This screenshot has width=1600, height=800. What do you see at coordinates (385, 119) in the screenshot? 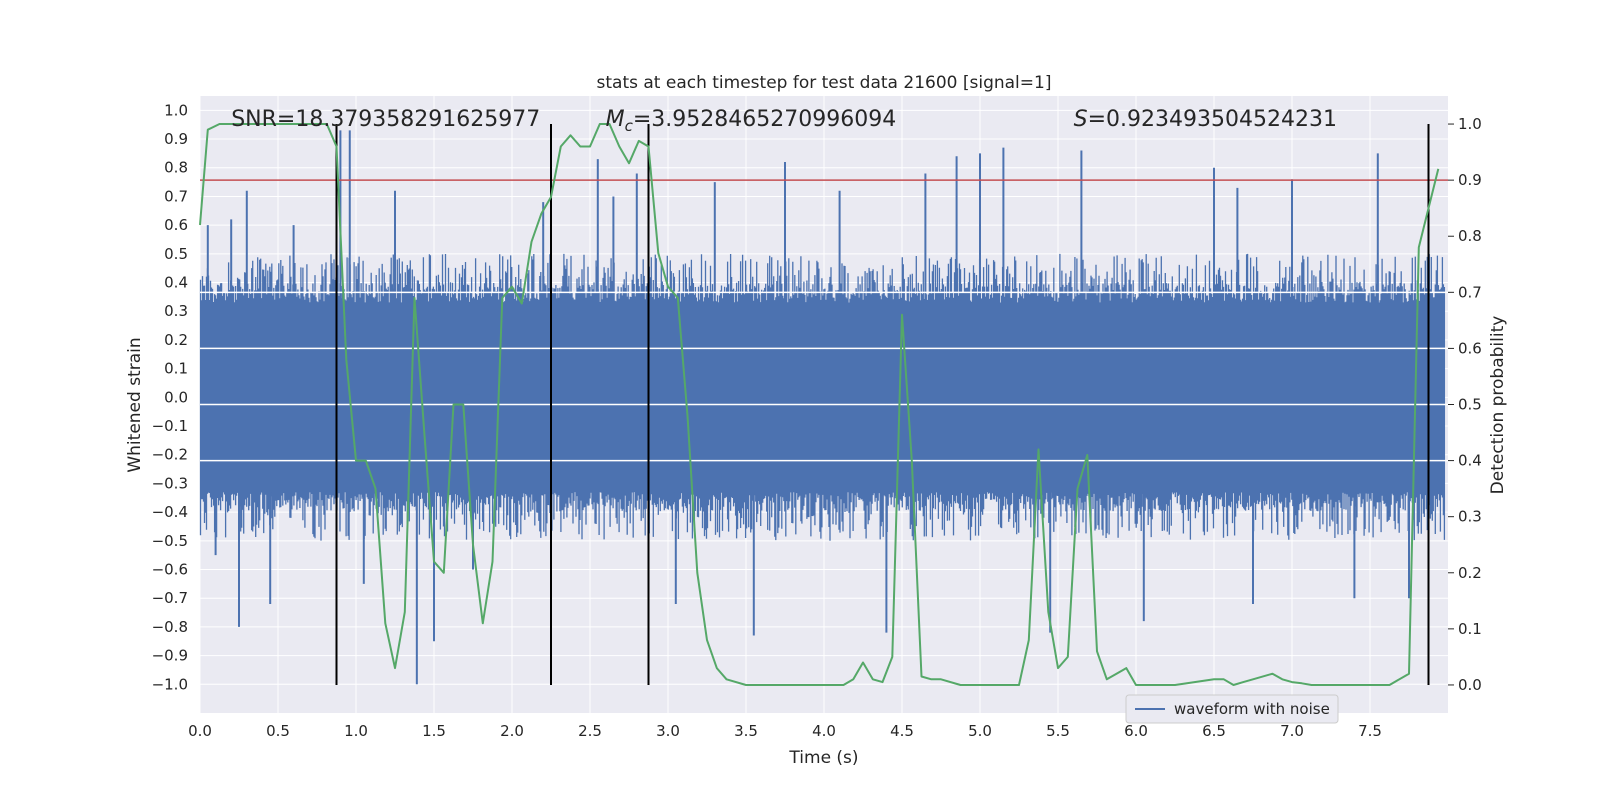
I see `stat-annotation: SNR=18.379358291625977` at bounding box center [385, 119].